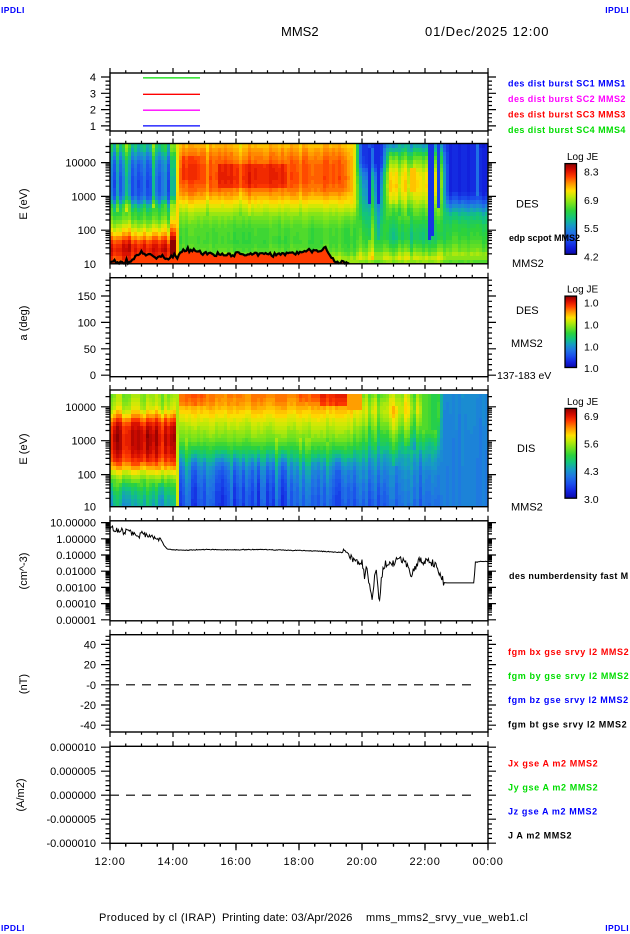 The width and height of the screenshot is (630, 934). Describe the element at coordinates (87, 297) in the screenshot. I see `svg-text: 150` at that location.